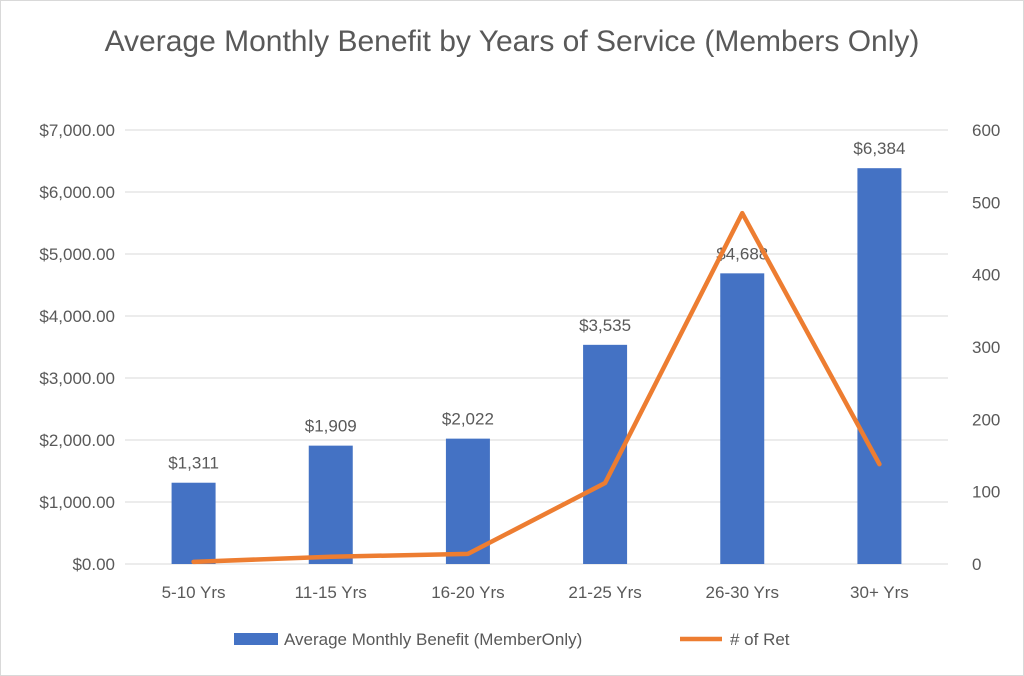  Describe the element at coordinates (77, 130) in the screenshot. I see `left-tick-label: $7,000.00` at that location.